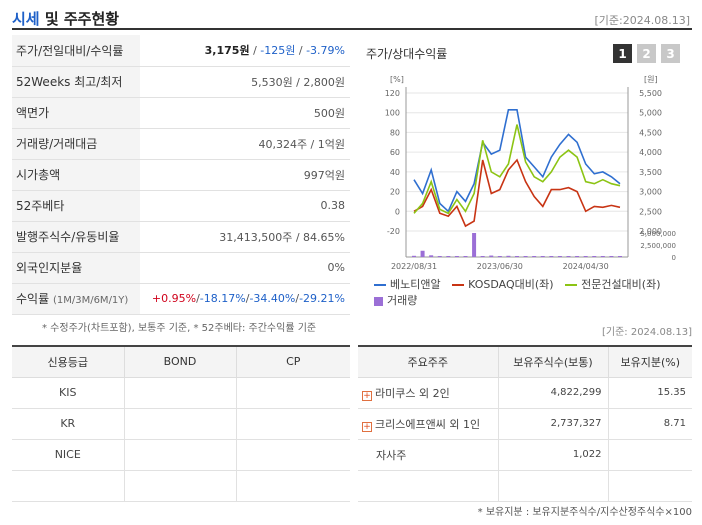 Image resolution: width=702 pixels, height=525 pixels. What do you see at coordinates (245, 113) in the screenshot?
I see `info-value: 500원` at bounding box center [245, 113].